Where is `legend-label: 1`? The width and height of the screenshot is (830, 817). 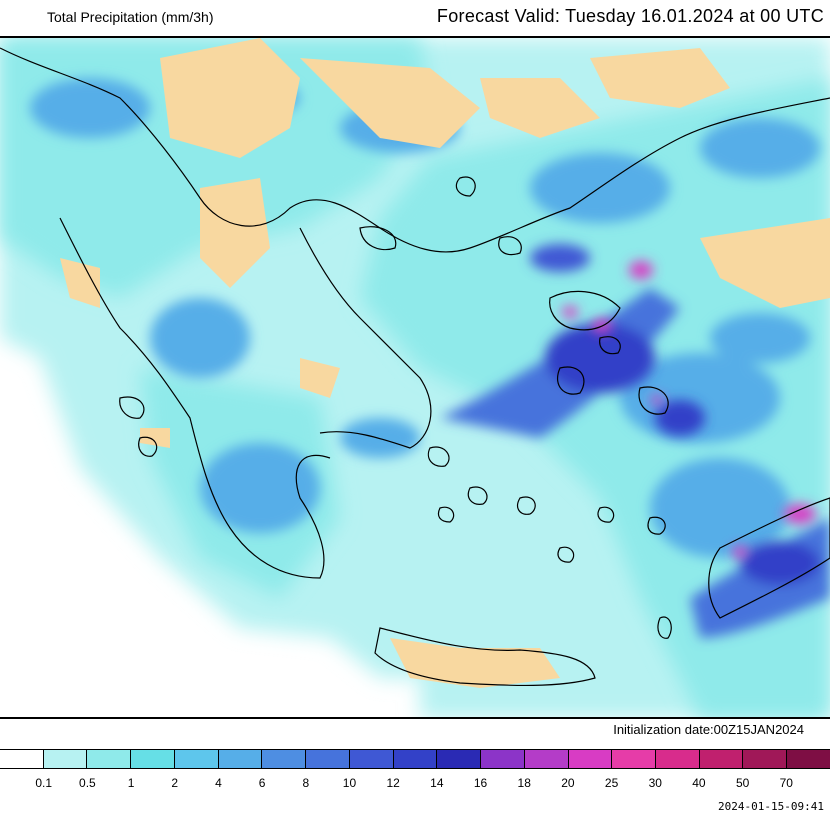
legend-label: 1 is located at coordinates (131, 783).